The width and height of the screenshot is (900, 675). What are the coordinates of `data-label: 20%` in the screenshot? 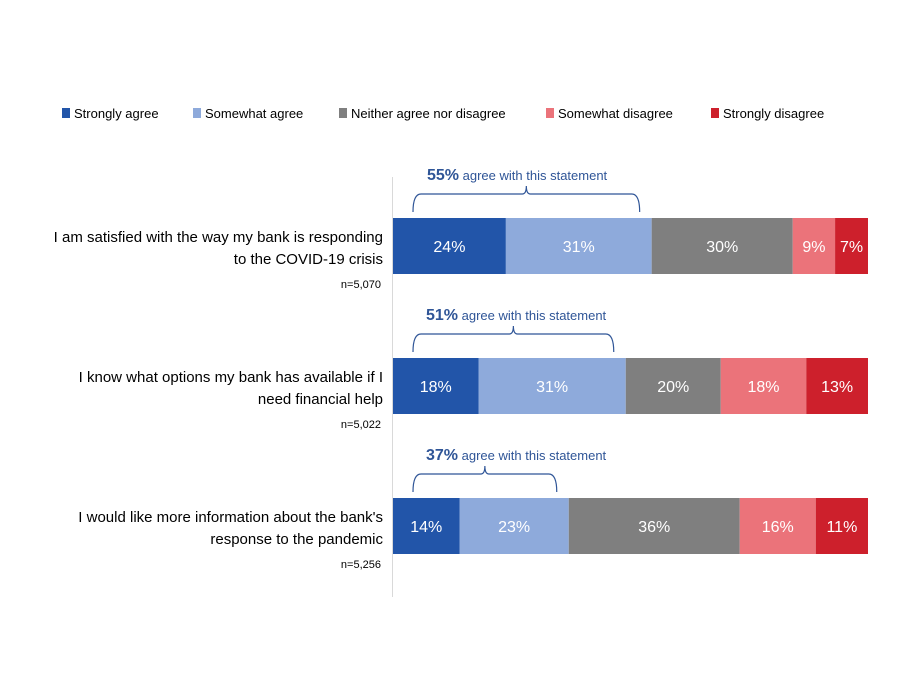 It's located at (673, 387).